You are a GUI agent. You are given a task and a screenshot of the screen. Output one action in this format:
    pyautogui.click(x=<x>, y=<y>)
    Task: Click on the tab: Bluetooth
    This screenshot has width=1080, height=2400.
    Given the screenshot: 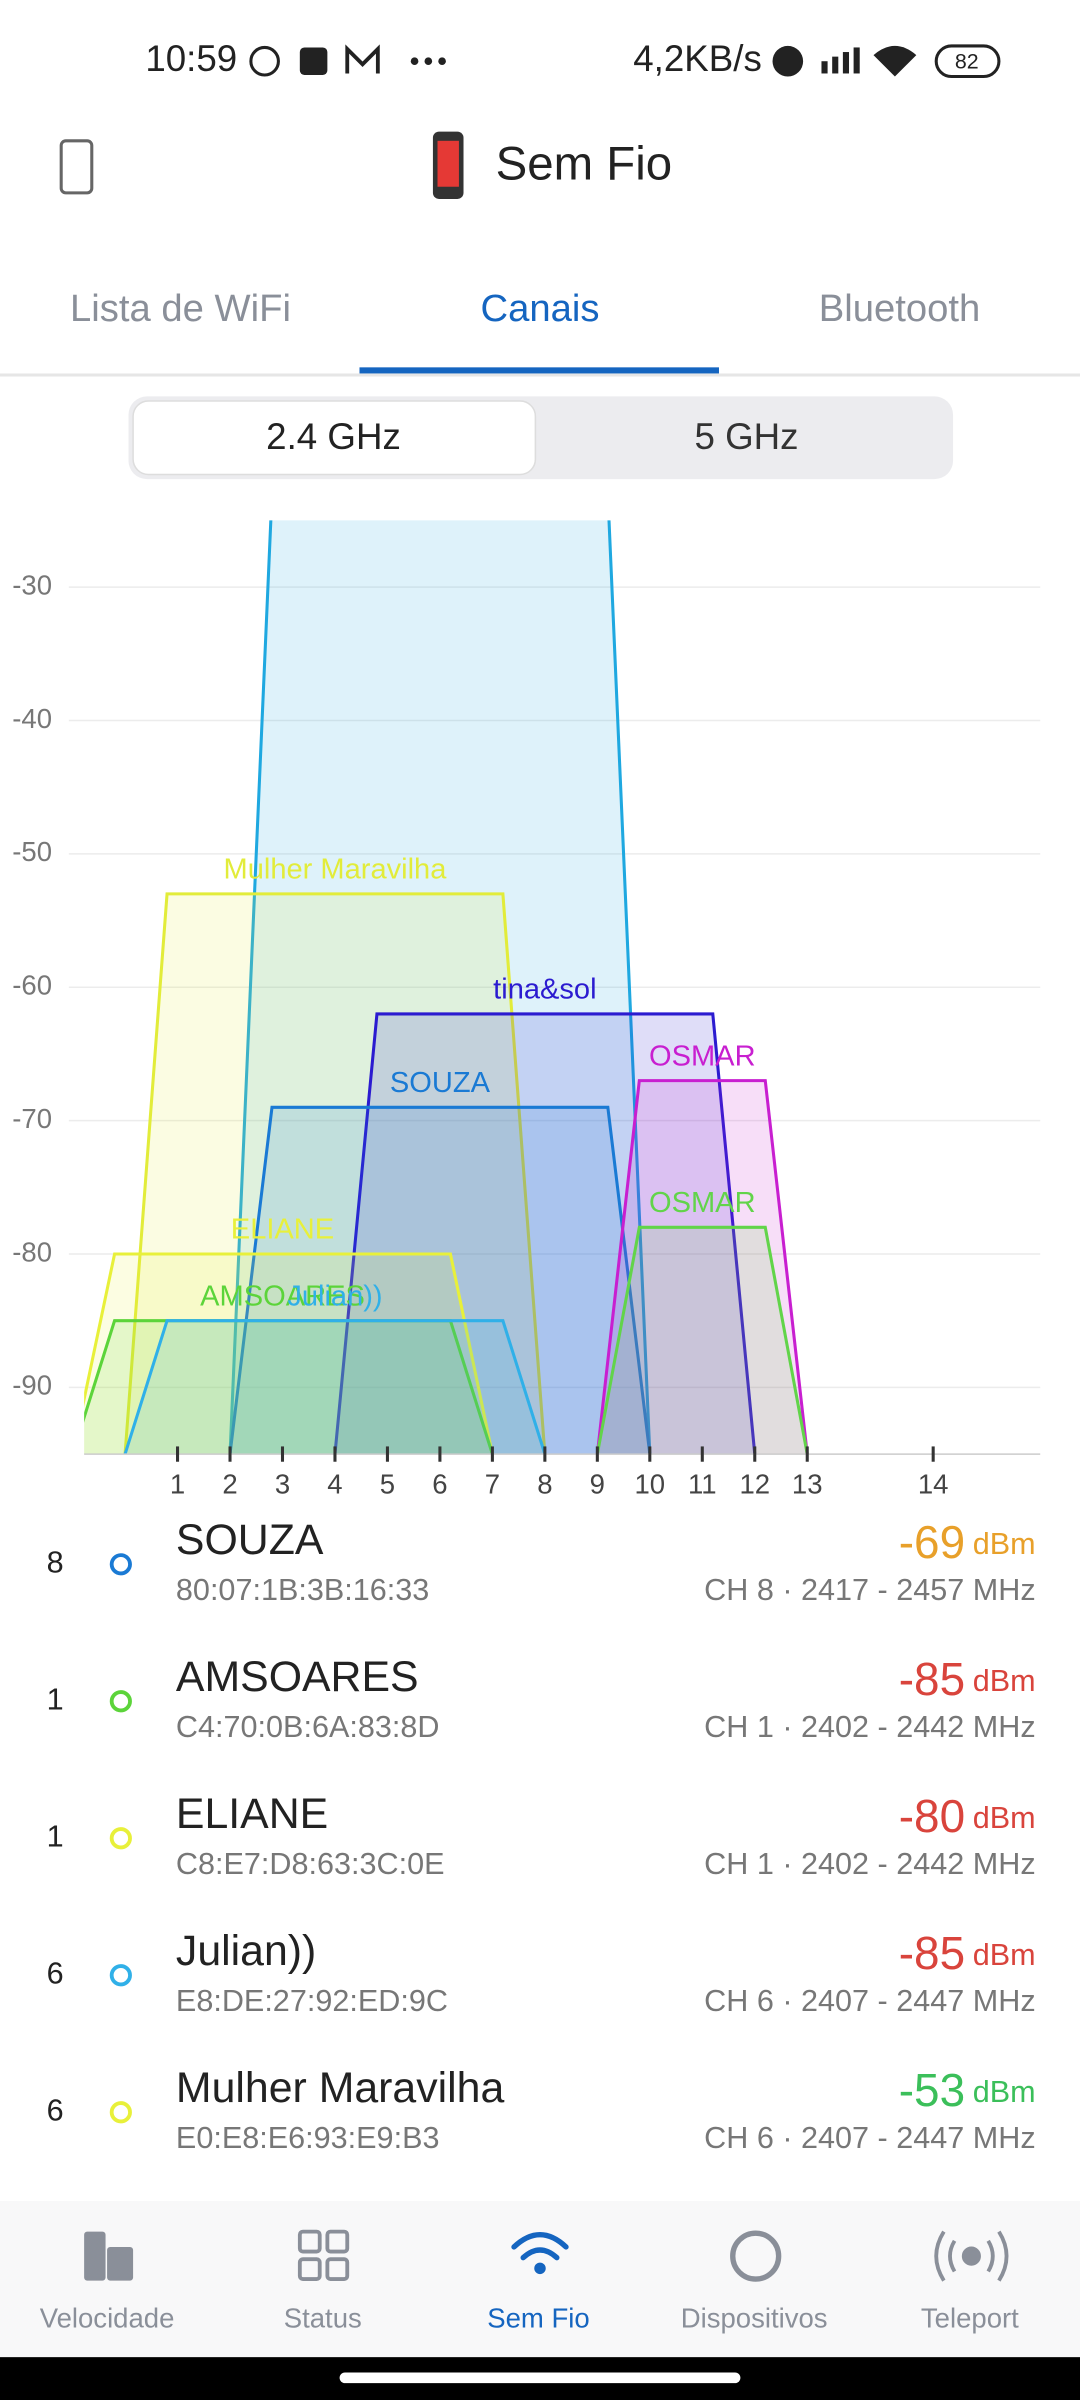 What is the action you would take?
    pyautogui.click(x=900, y=308)
    